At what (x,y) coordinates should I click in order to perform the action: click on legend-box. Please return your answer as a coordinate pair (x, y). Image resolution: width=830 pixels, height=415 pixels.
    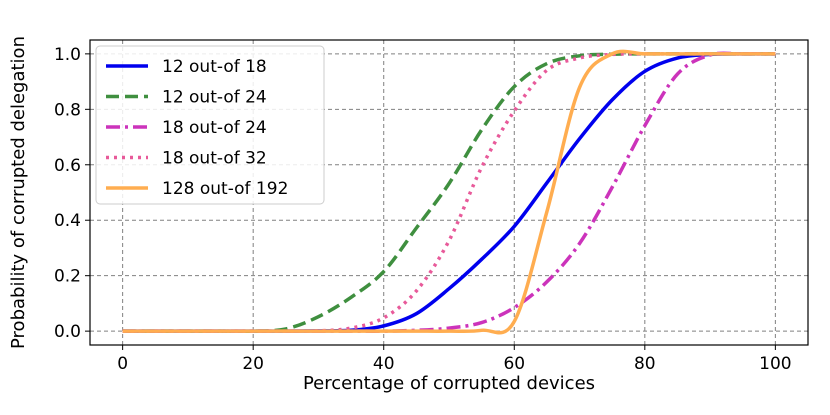
    Looking at the image, I should click on (210, 125).